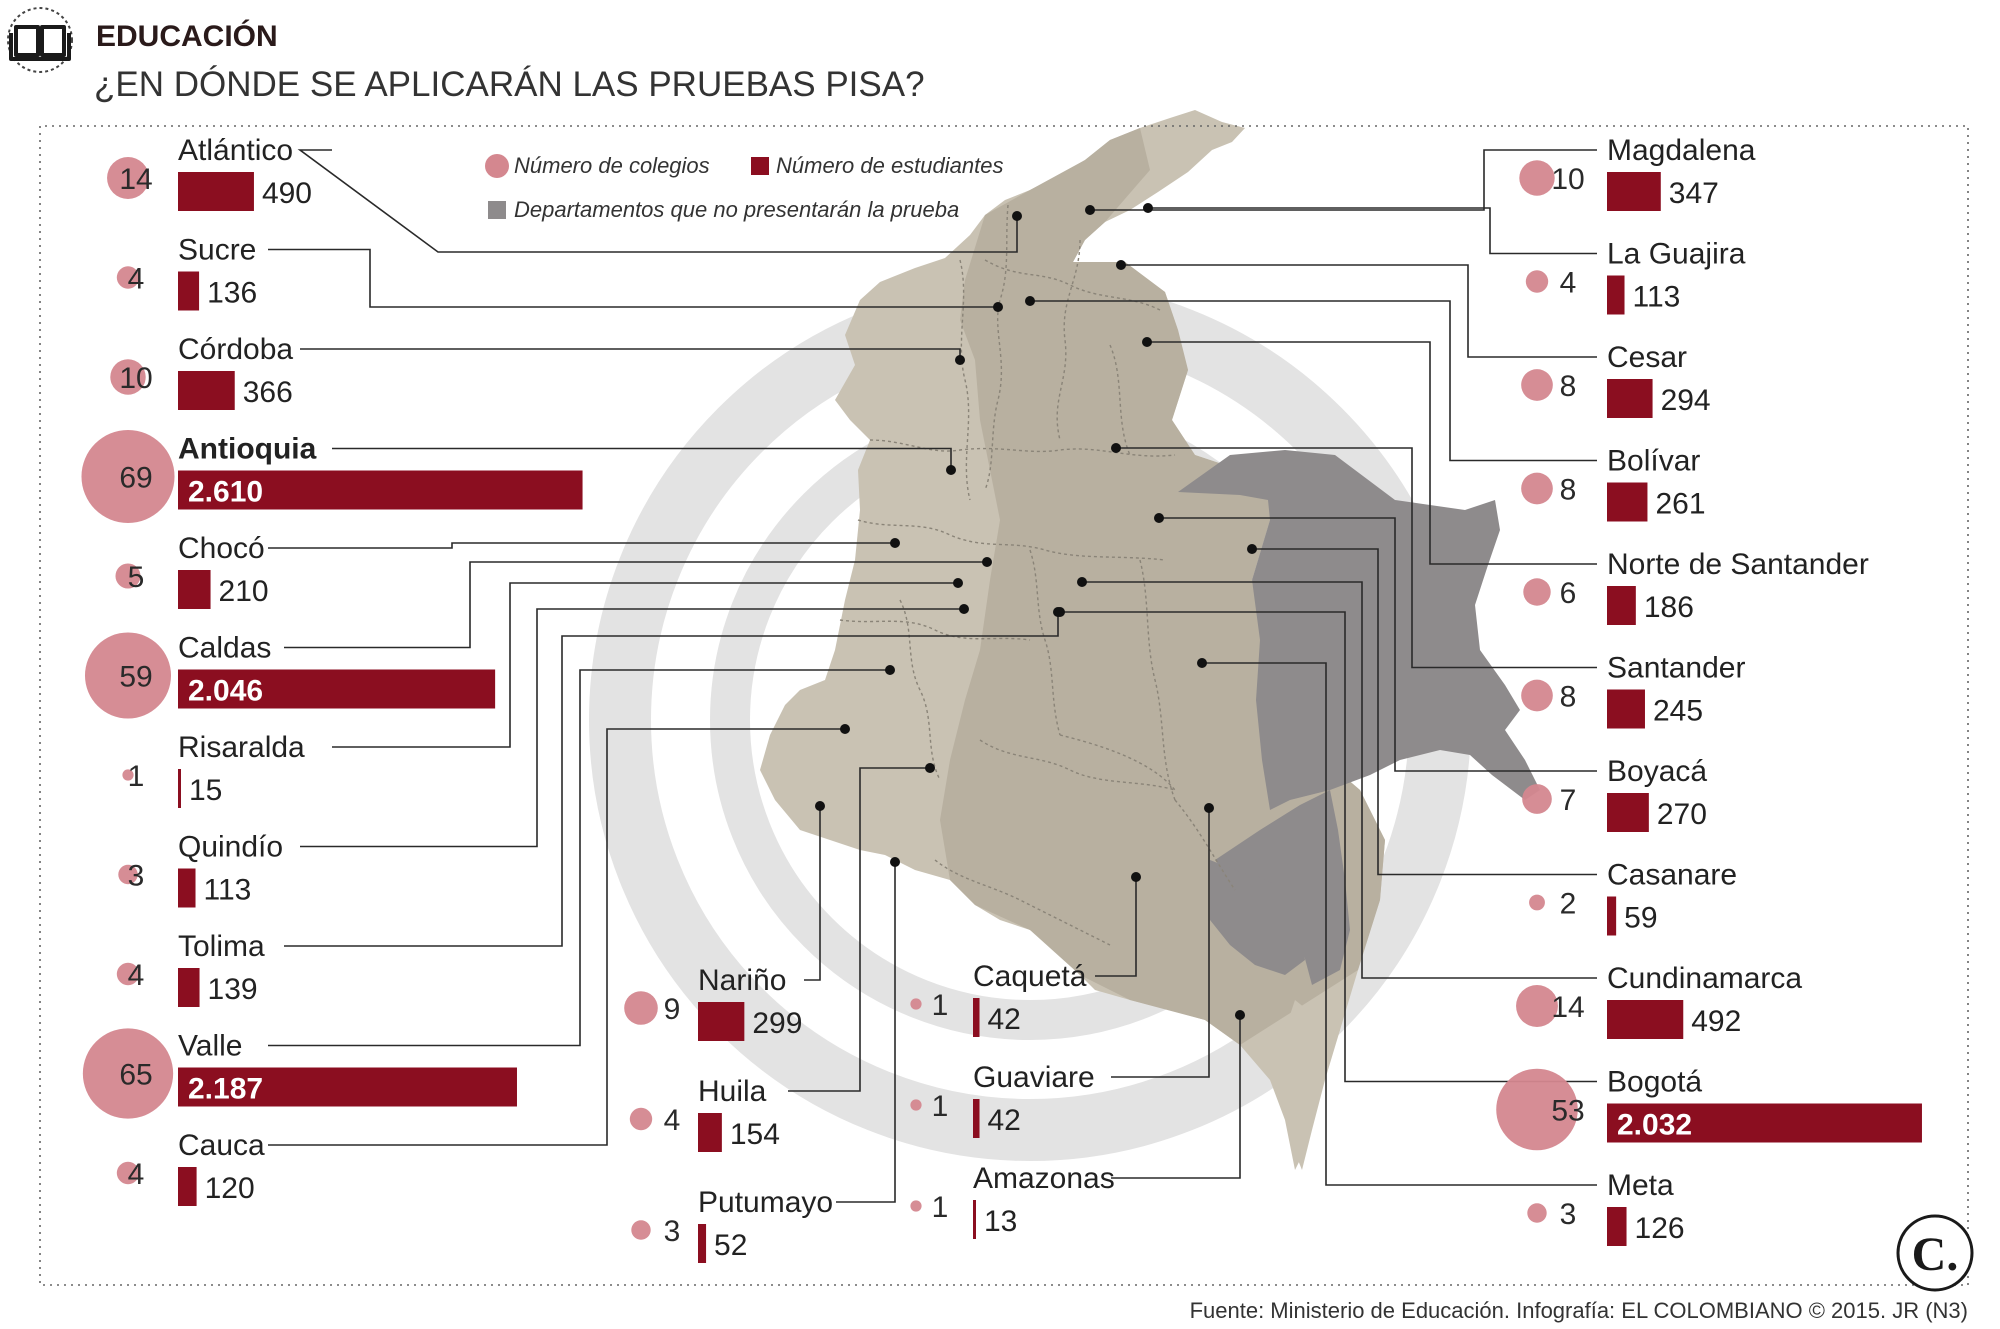 This screenshot has width=2000, height=1329. What do you see at coordinates (1568, 593) in the screenshot?
I see `schools-value-norte-de-santander: 6` at bounding box center [1568, 593].